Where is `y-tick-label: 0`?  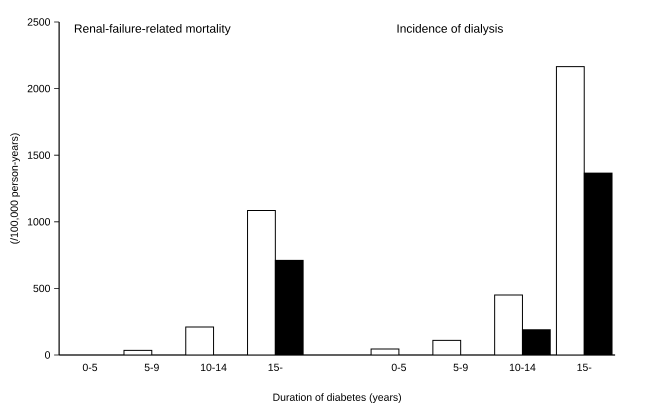 y-tick-label: 0 is located at coordinates (47, 355).